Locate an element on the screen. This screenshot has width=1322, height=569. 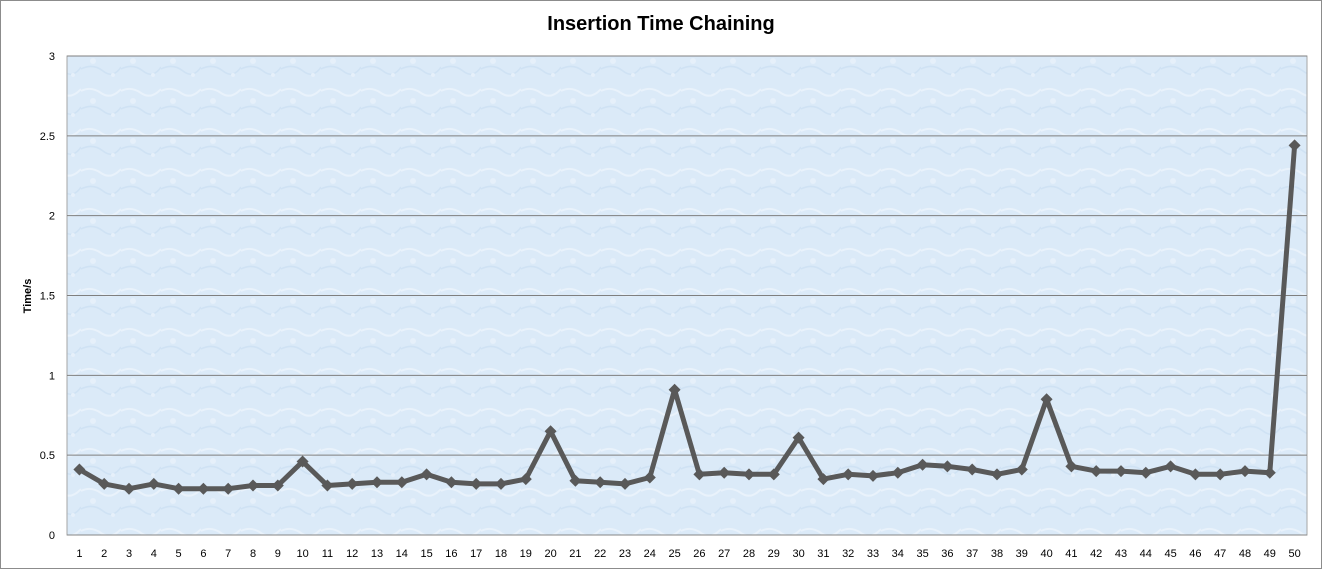
x-tick-label: 46 is located at coordinates (1195, 554).